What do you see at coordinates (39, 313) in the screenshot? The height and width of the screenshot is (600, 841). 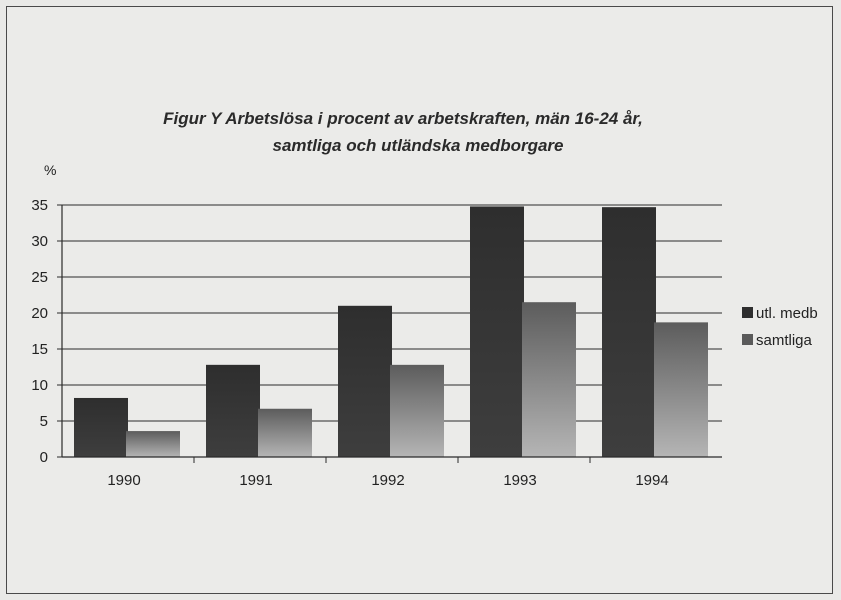 I see `y-tick-label: 20` at bounding box center [39, 313].